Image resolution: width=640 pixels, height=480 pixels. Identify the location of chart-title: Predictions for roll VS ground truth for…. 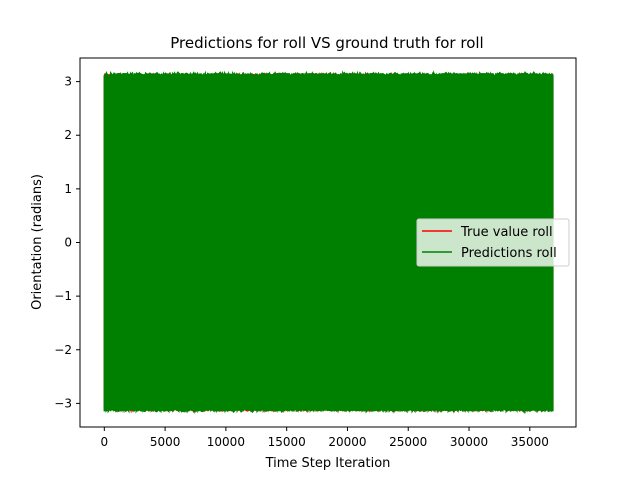
(326, 43).